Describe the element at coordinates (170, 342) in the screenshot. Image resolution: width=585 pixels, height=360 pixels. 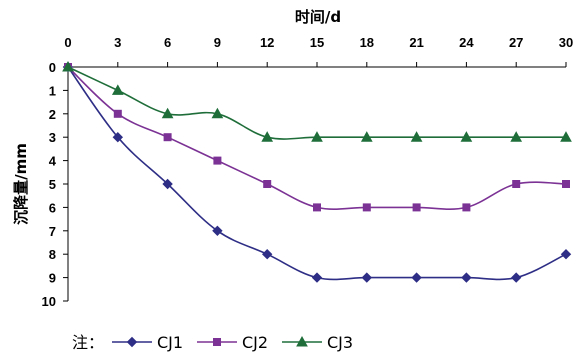
I see `legend-label-cj1: CJ1` at that location.